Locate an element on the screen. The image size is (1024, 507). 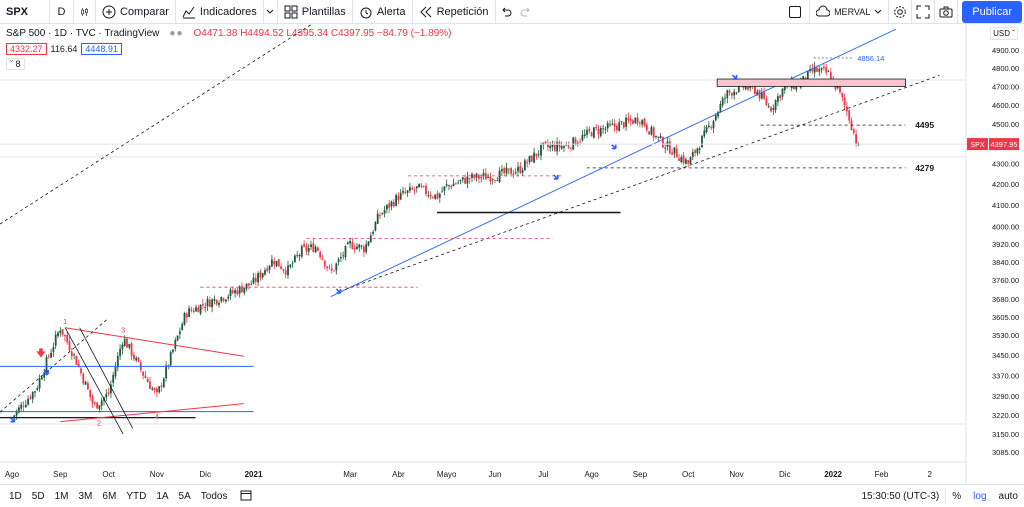
wedge-upper-red is located at coordinates (154, 342).